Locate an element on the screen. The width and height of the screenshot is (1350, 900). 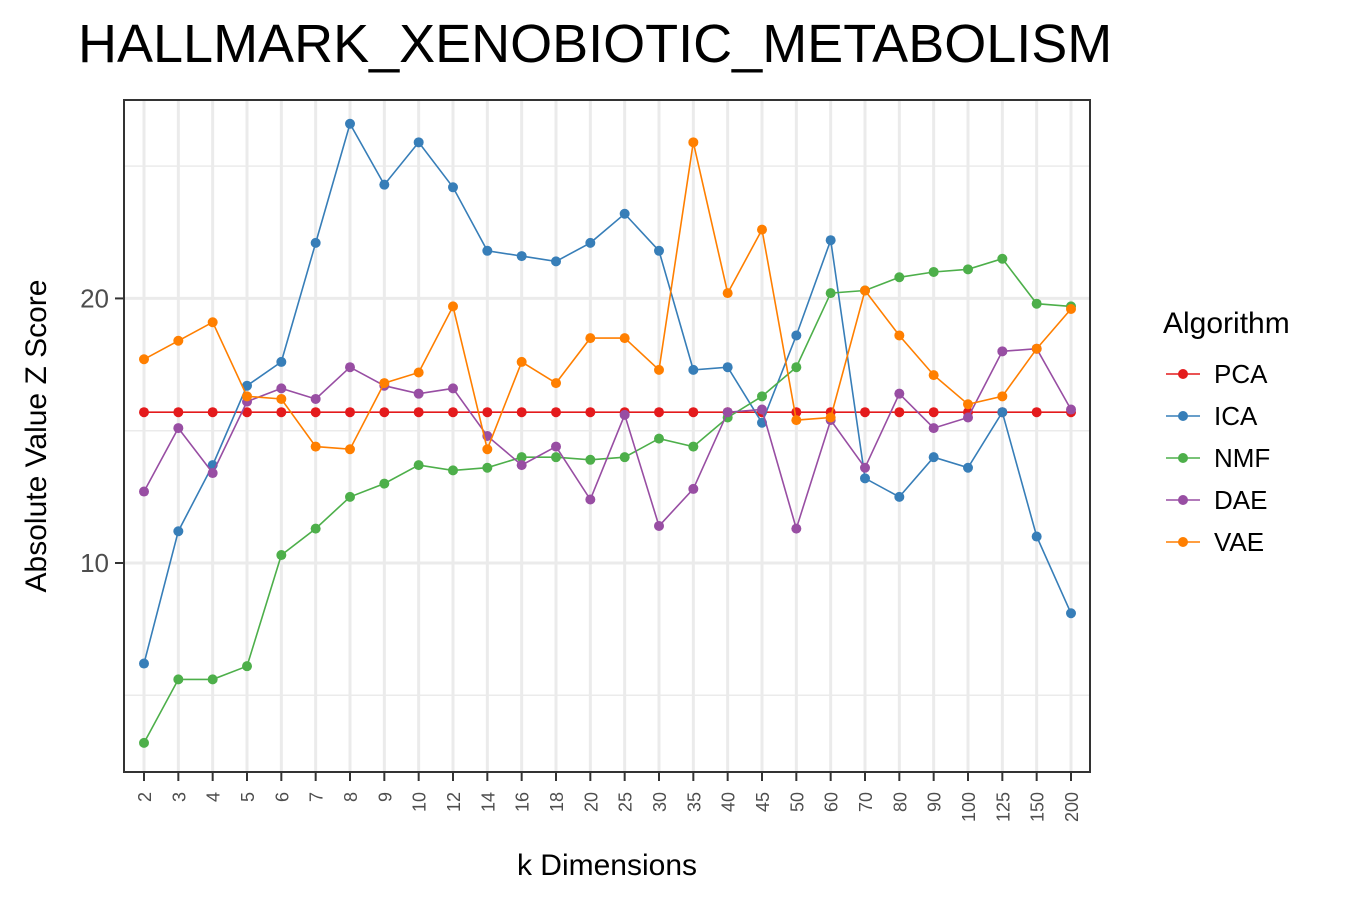
y-axis: 10 20 is located at coordinates (102, 430).